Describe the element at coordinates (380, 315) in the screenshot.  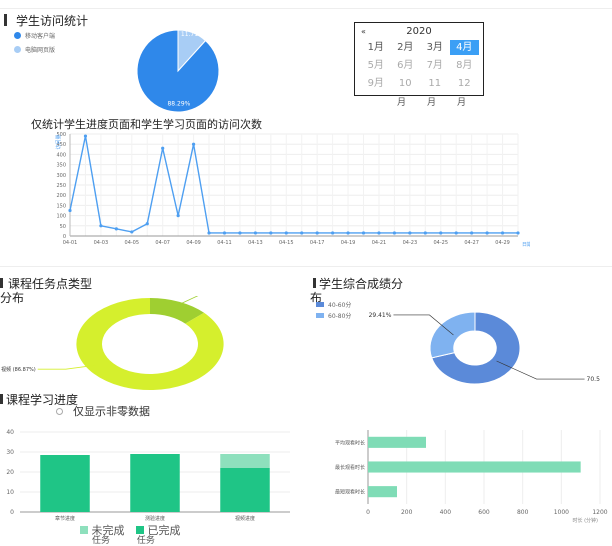
I see `donut-slice-label: 29.41%` at that location.